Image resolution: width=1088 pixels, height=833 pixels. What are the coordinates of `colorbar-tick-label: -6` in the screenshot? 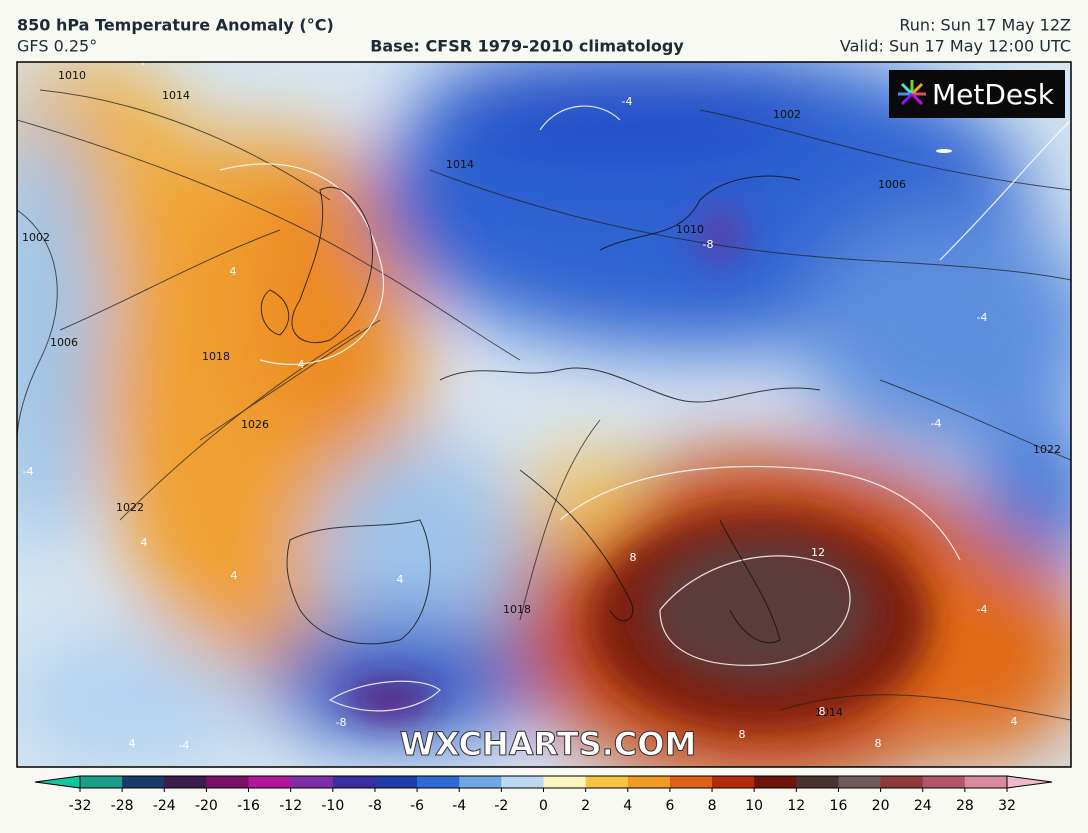 It's located at (417, 806).